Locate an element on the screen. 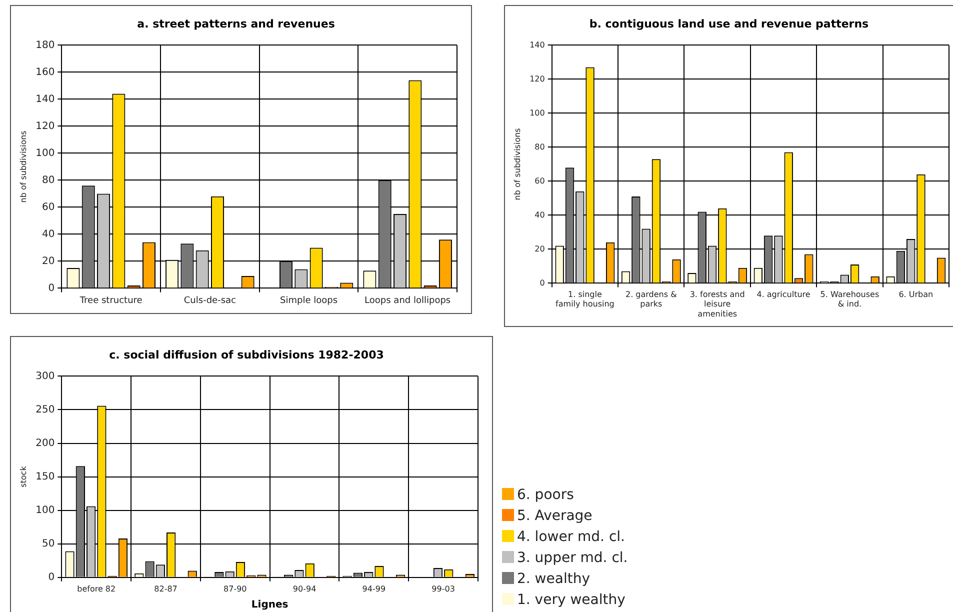  x-tick-label: 87-90 is located at coordinates (235, 589).